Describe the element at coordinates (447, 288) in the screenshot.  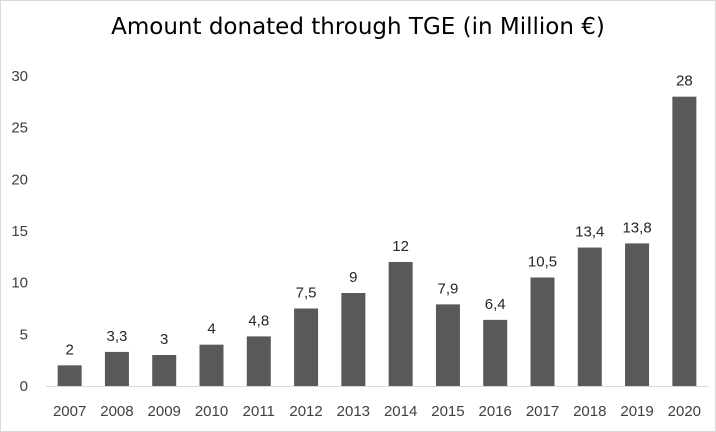
I see `data-label: 7,9` at that location.